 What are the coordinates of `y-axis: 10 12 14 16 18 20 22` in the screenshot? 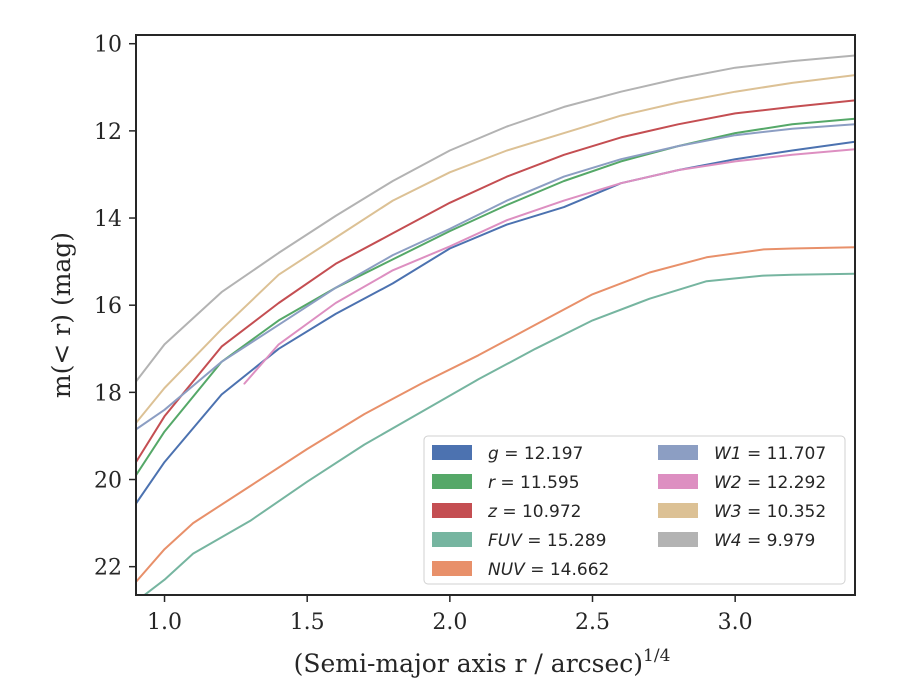 It's located at (115, 307).